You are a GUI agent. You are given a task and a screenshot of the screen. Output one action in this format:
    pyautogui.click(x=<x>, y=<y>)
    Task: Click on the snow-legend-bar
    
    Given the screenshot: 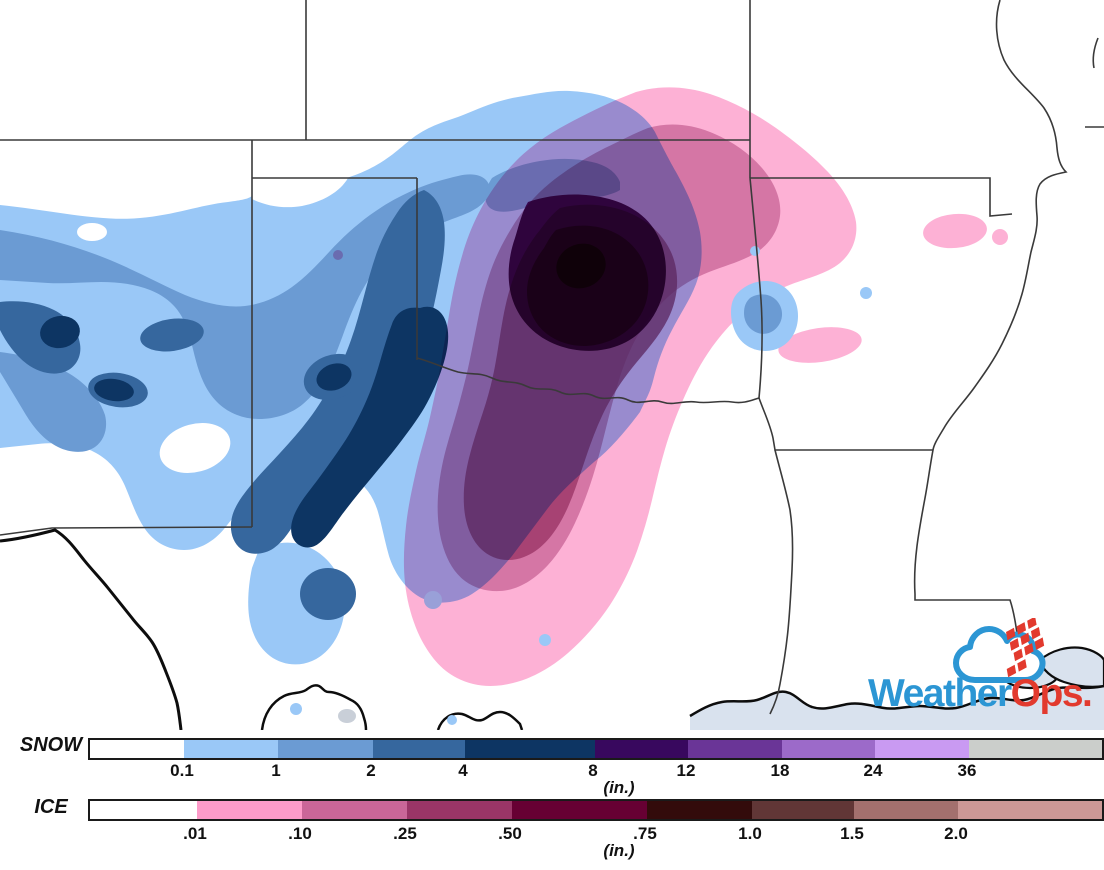 What is the action you would take?
    pyautogui.click(x=596, y=749)
    